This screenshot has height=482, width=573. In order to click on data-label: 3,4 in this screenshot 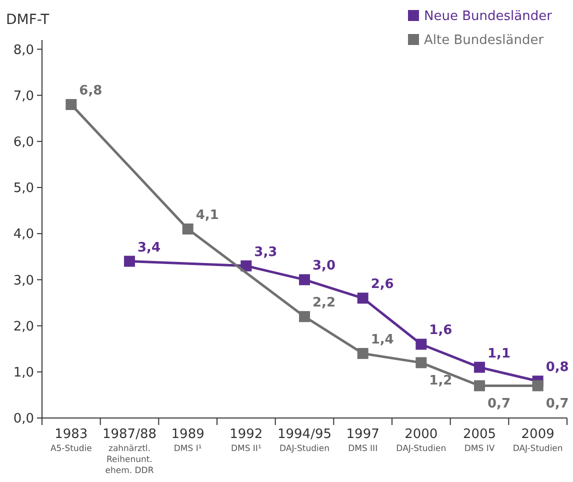, I will do `click(149, 248)`.